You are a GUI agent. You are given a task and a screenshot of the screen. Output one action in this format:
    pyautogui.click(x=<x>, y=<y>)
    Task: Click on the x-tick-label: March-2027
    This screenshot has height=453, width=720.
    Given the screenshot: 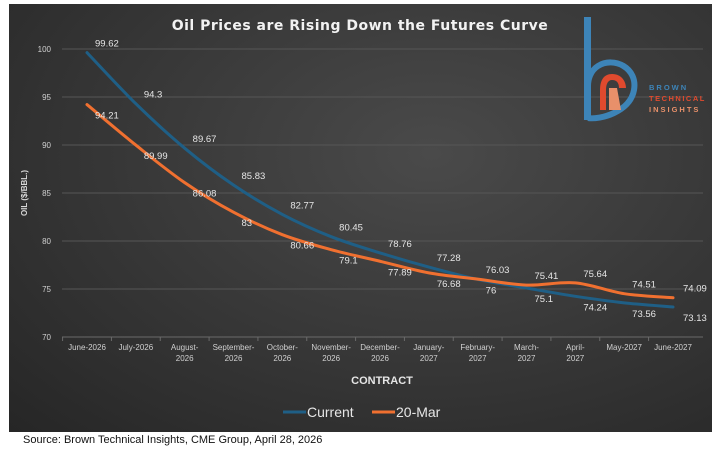 What is the action you would take?
    pyautogui.click(x=526, y=353)
    